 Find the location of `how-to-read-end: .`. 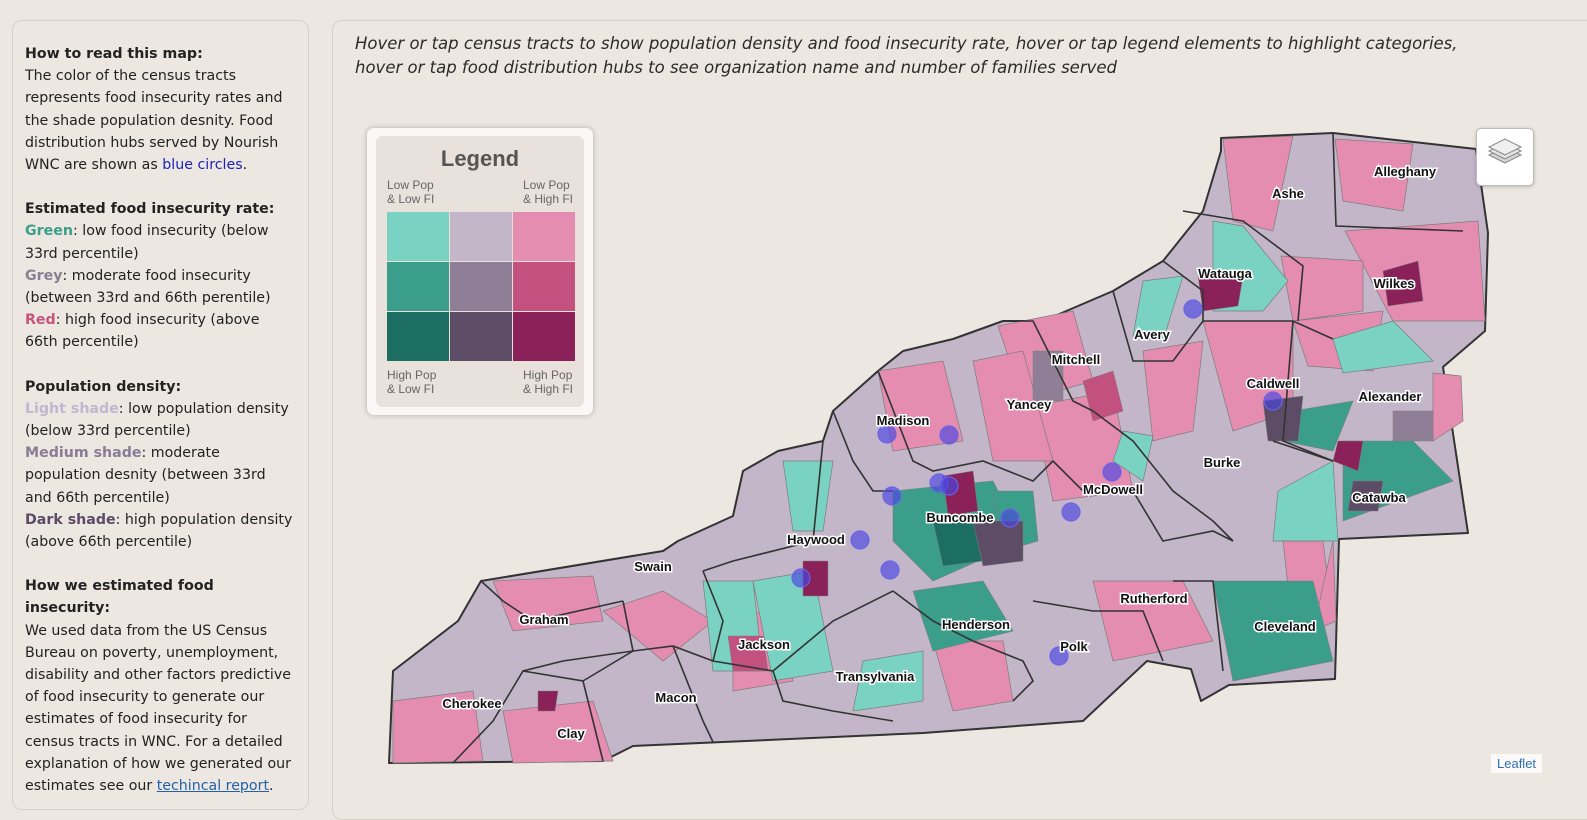

how-to-read-end: . is located at coordinates (245, 165).